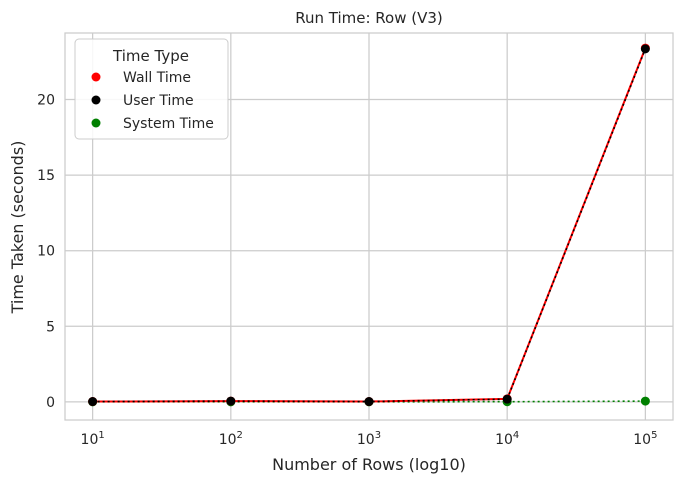 This screenshot has height=484, width=684. What do you see at coordinates (507, 439) in the screenshot?
I see `x-tick-label: 10⁴` at bounding box center [507, 439].